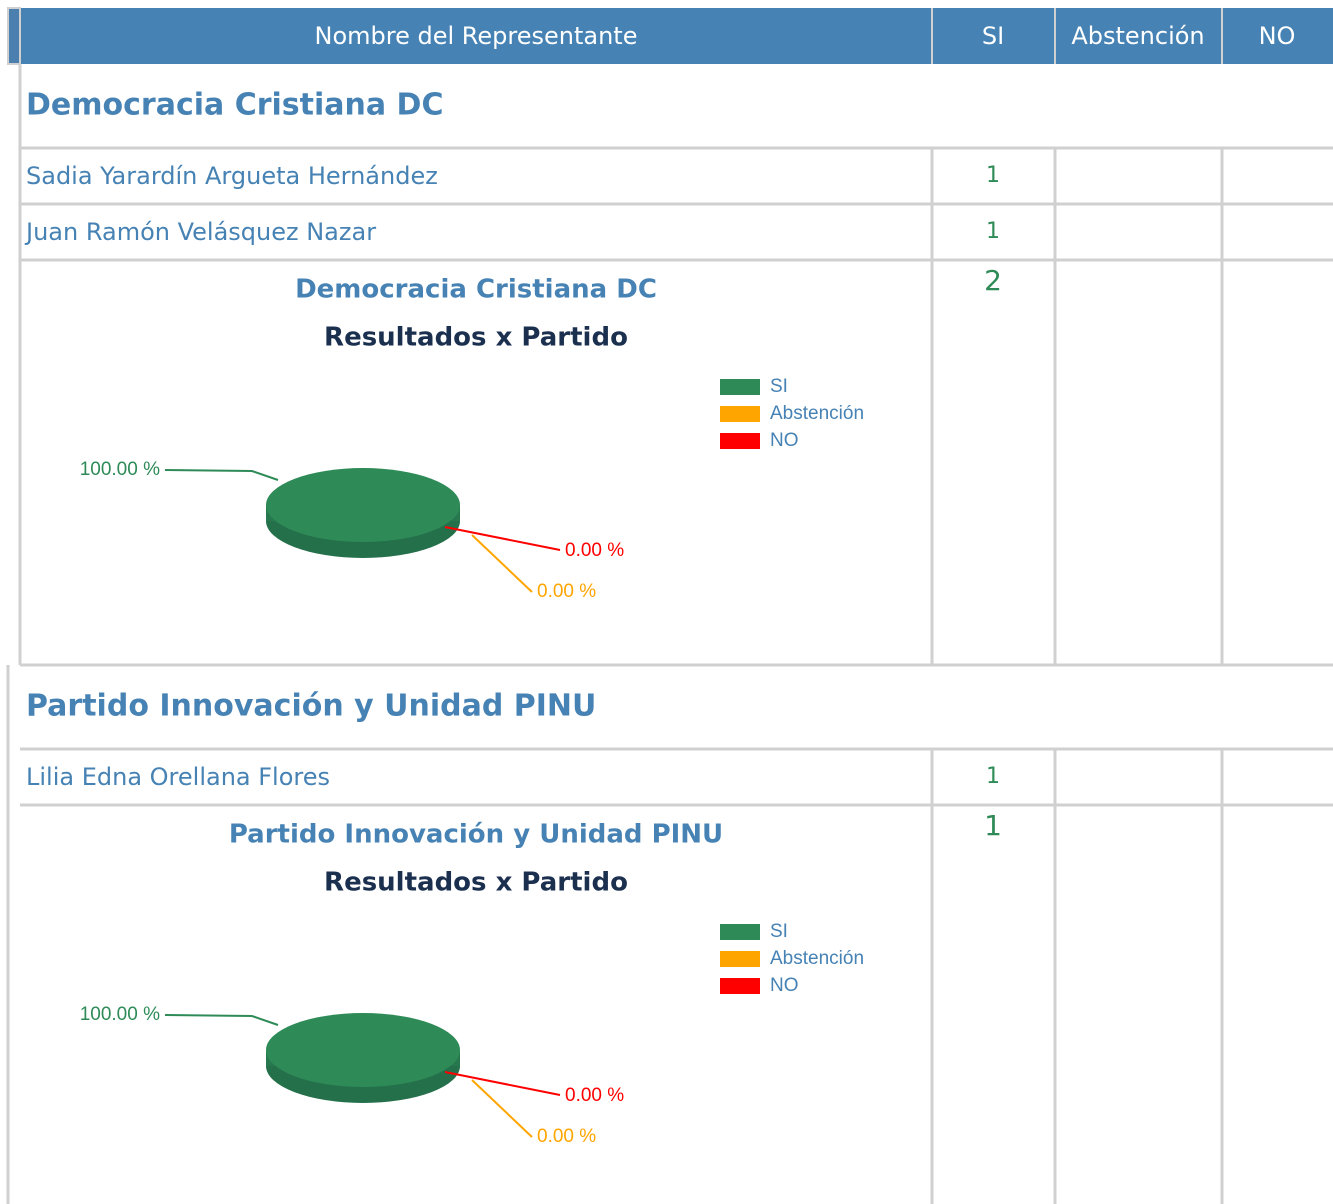  I want to click on party-heading: Democracia Cristiana DC, so click(234, 105).